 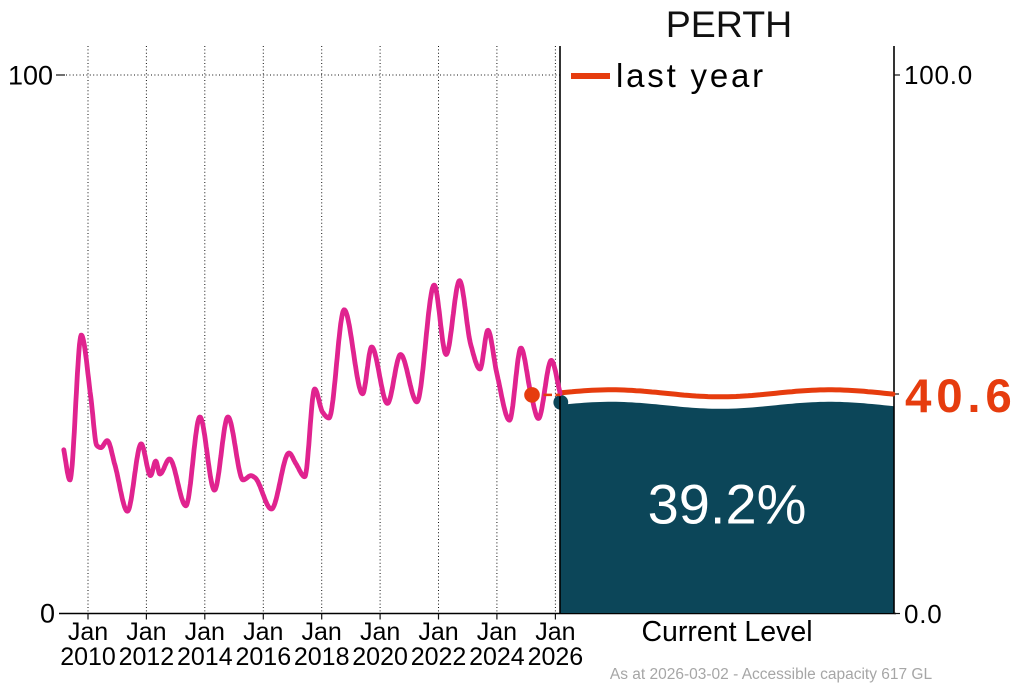 What do you see at coordinates (263, 657) in the screenshot?
I see `svg-text: 2016` at bounding box center [263, 657].